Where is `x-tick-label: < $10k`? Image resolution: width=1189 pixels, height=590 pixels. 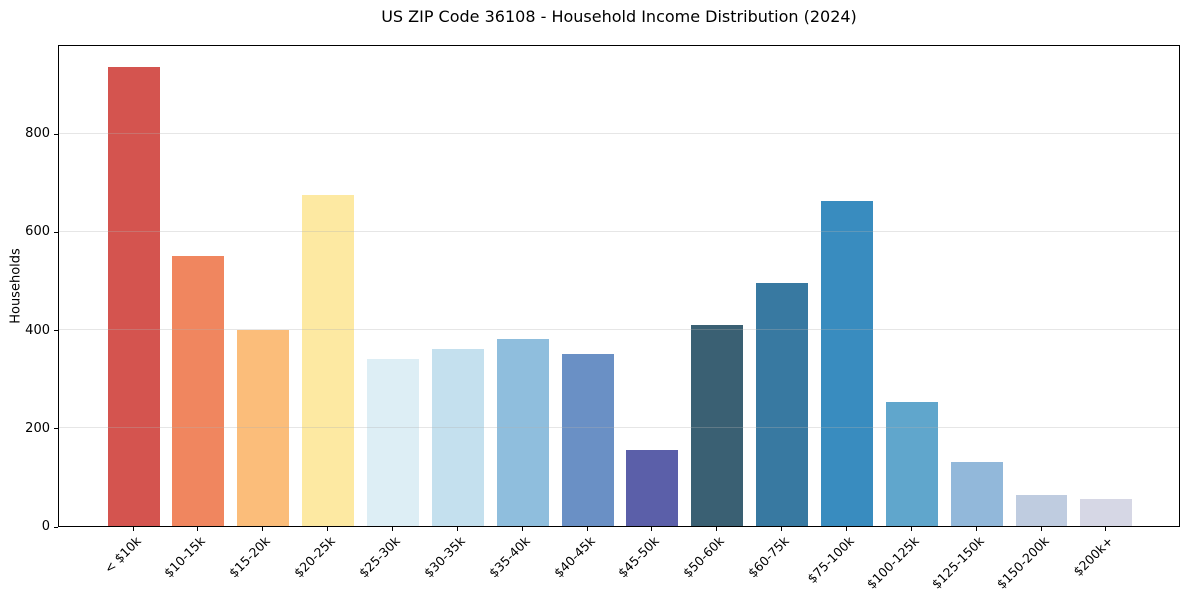 x-tick-label: < $10k is located at coordinates (122, 555).